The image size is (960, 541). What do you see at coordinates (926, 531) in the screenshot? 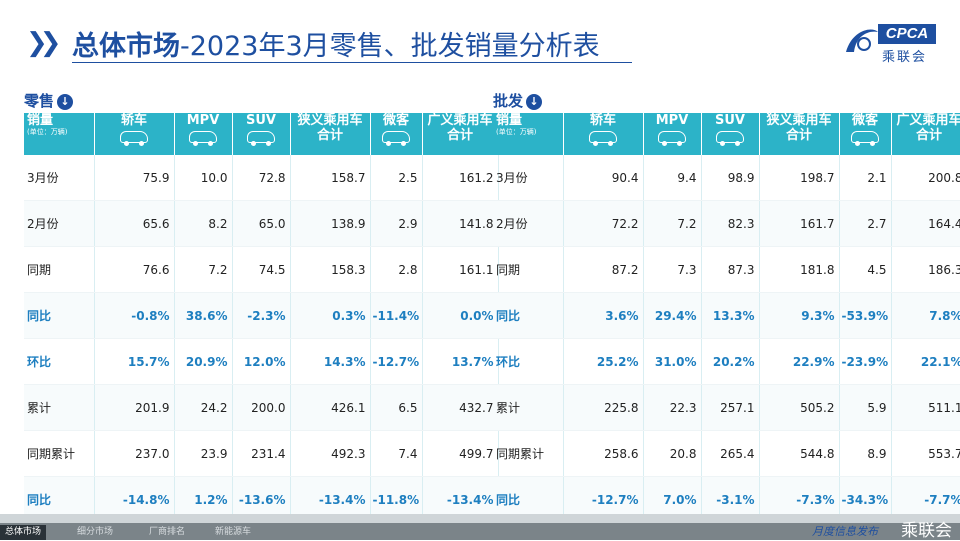
I see `footer-brand: 乘联会` at bounding box center [926, 531].